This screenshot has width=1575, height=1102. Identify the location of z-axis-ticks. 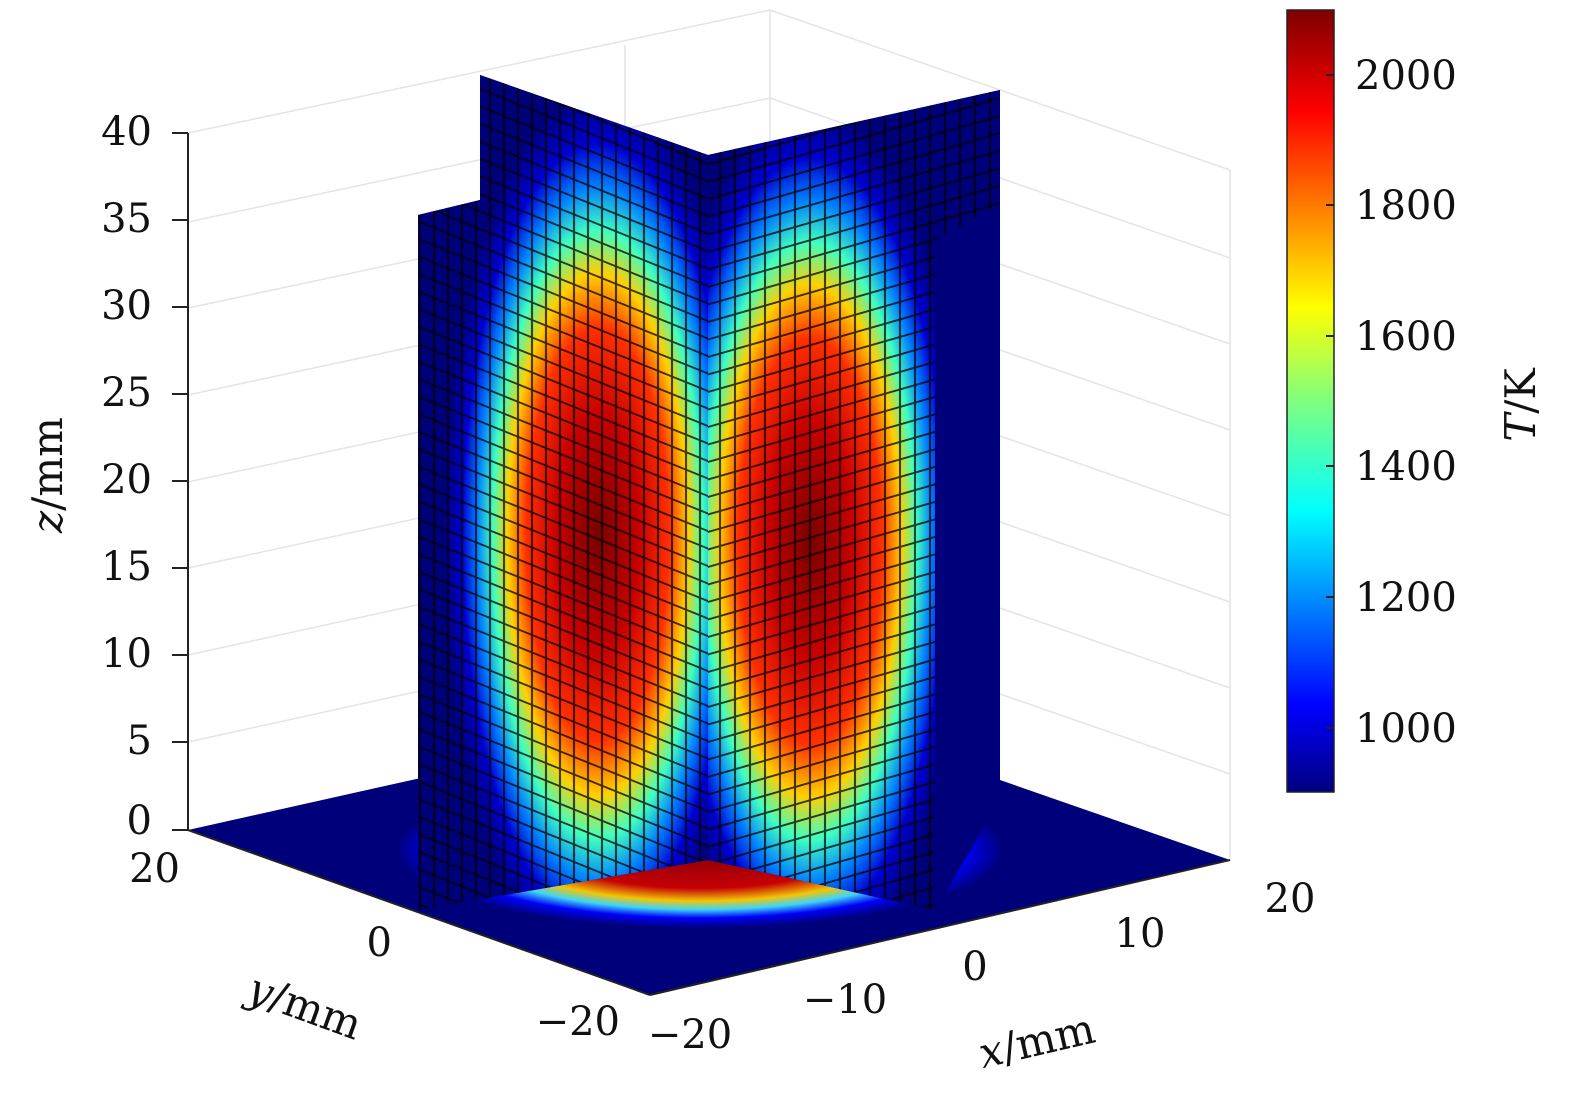
(180, 481).